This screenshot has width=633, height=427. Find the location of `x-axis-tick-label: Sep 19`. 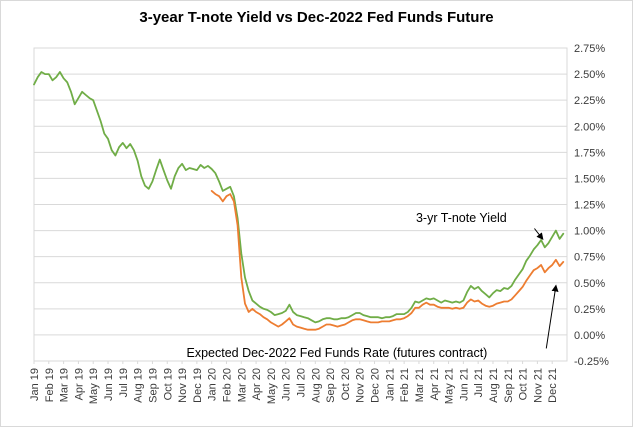

x-axis-tick-label: Sep 19 is located at coordinates (153, 385).